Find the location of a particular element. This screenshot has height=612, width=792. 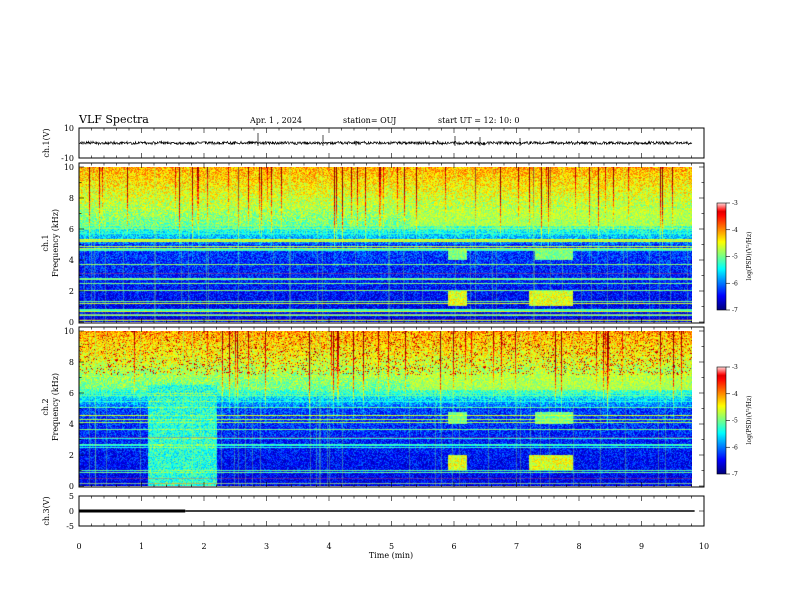

ch2-spectrogram-ylabel: Frequency (kHz) is located at coordinates (55, 407).